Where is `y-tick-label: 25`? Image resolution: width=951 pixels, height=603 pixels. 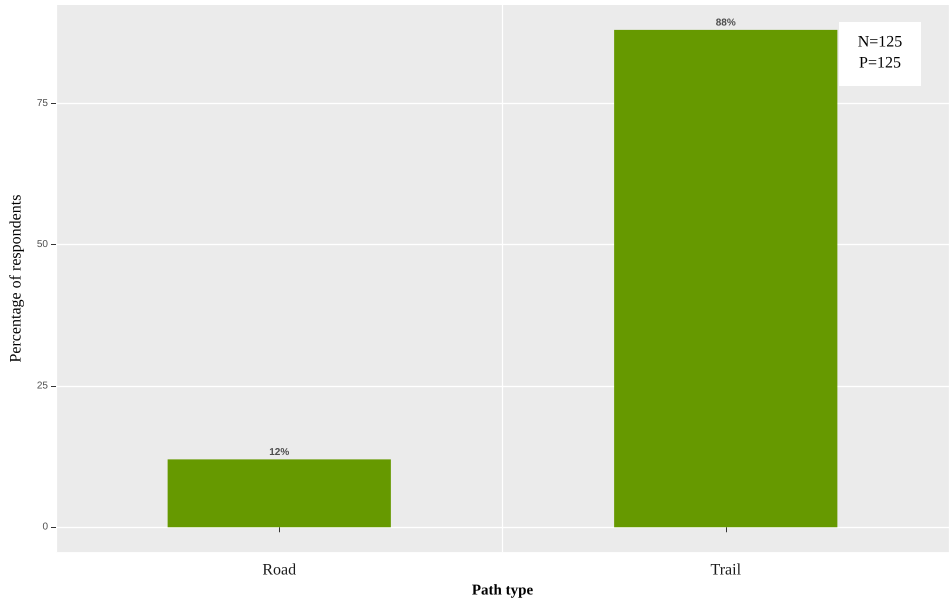
y-tick-label: 25 is located at coordinates (42, 386).